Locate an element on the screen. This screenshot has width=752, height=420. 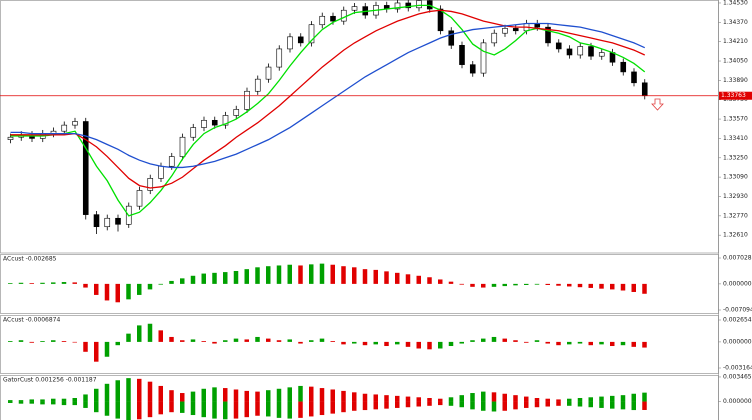
y-tick-label: 1.32770 is located at coordinates (735, 215).